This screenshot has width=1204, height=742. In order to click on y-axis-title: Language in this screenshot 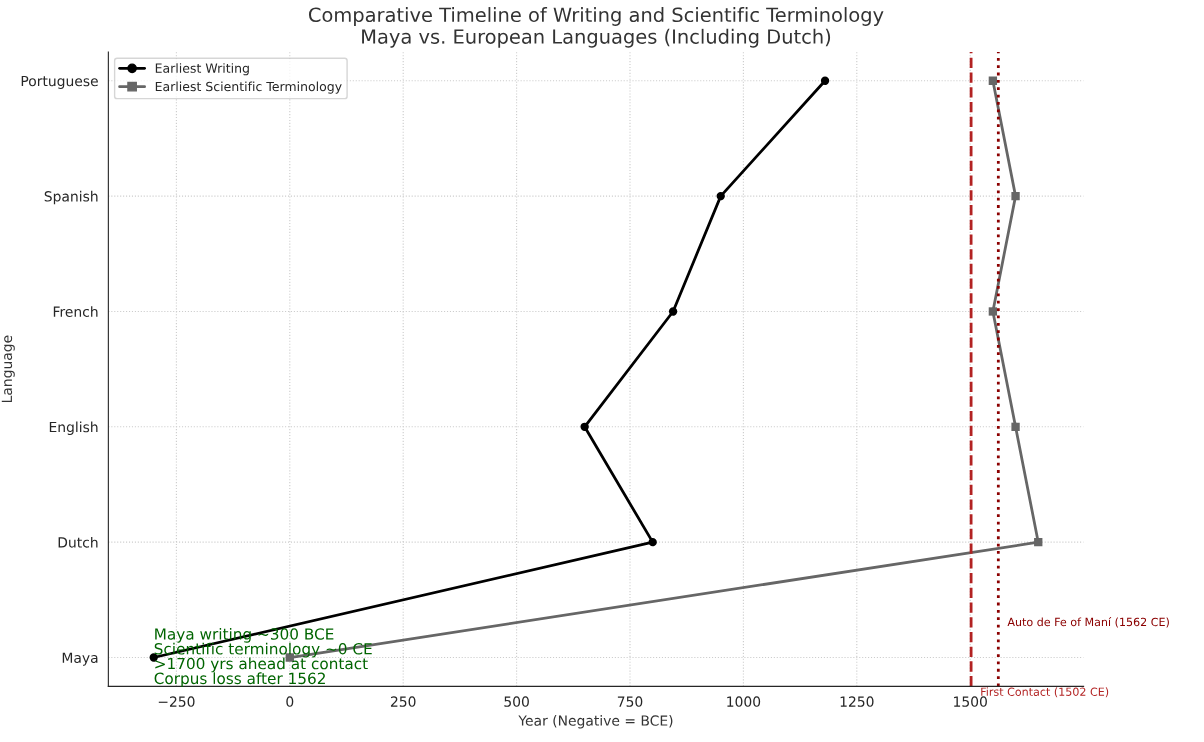, I will do `click(8, 369)`.